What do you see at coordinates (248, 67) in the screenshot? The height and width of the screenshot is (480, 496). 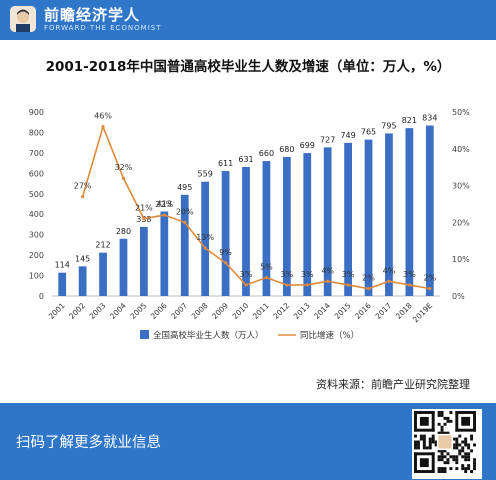 I see `chart-title: 2001-2018年中国普通高校毕业生人数及增速（单位：万人，%）` at bounding box center [248, 67].